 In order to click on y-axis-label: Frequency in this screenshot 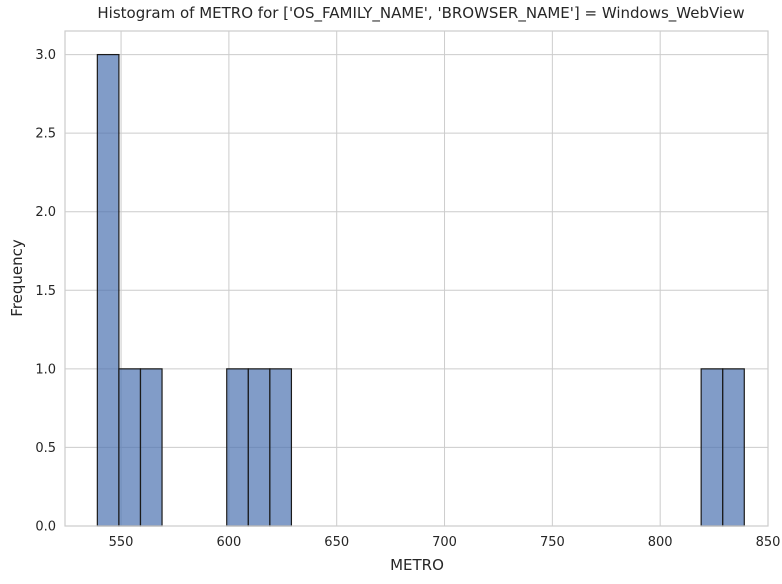, I will do `click(17, 278)`.